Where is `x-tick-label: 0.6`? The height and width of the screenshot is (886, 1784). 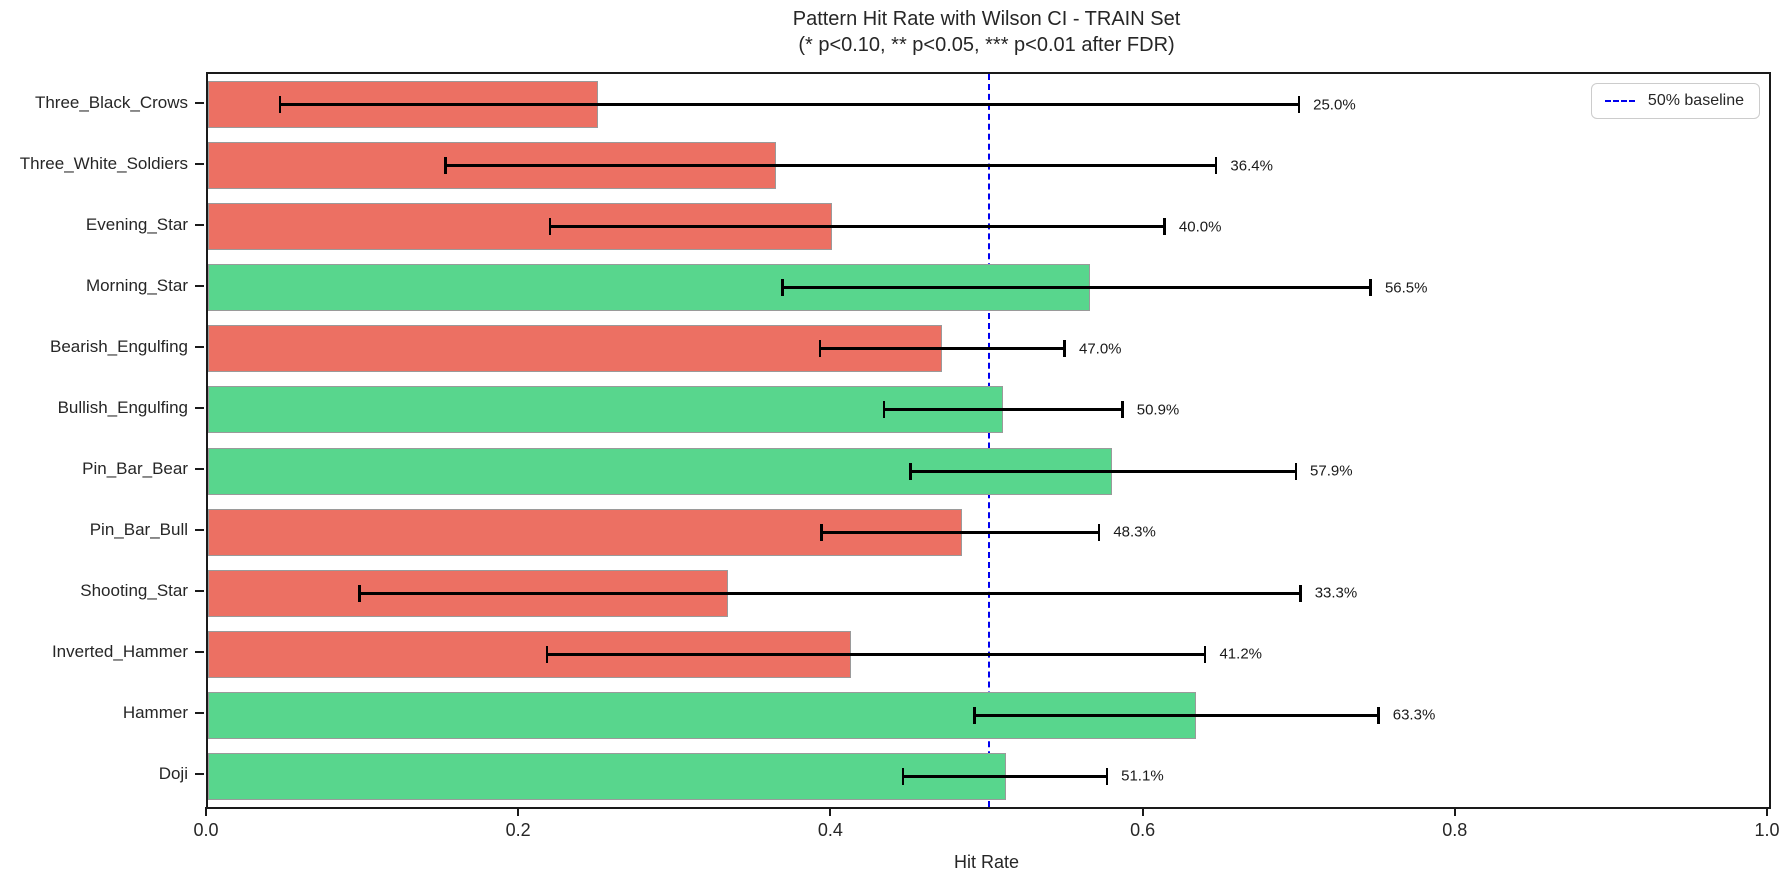
x-tick-label: 0.6 is located at coordinates (1143, 830).